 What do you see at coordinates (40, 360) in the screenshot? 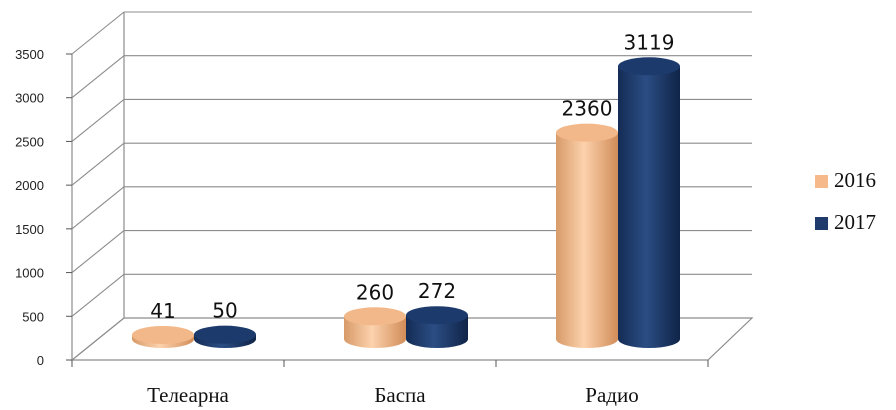
I see `y-tick-label: 0` at bounding box center [40, 360].